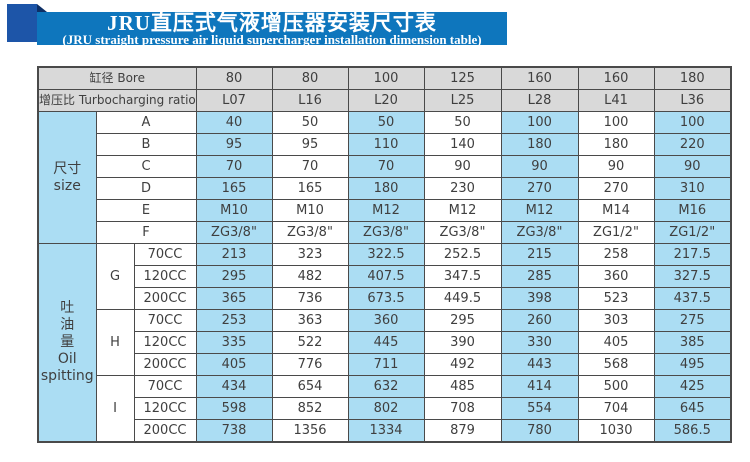 The image size is (750, 462). Describe the element at coordinates (539, 166) in the screenshot. I see `dimension-value-cell: 90` at that location.